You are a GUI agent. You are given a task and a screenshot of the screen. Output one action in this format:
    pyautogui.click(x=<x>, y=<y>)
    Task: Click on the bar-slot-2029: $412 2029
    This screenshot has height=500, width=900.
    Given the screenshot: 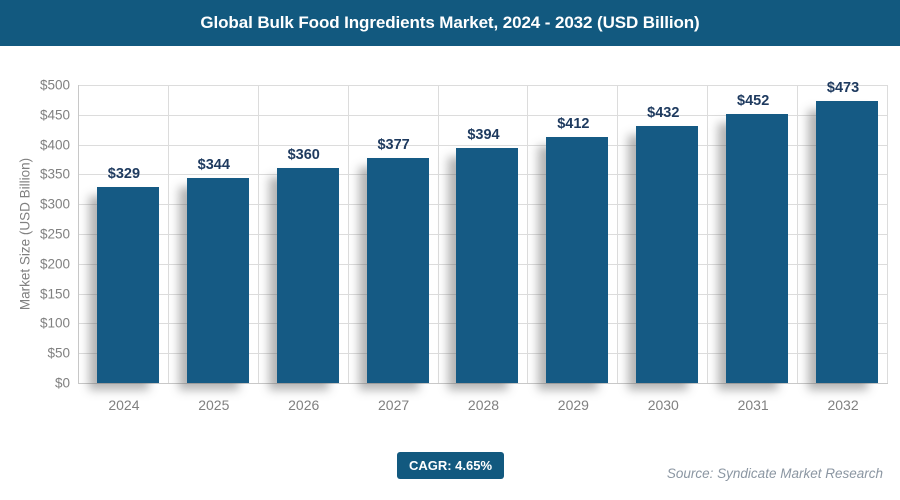 What is the action you would take?
    pyautogui.click(x=573, y=249)
    